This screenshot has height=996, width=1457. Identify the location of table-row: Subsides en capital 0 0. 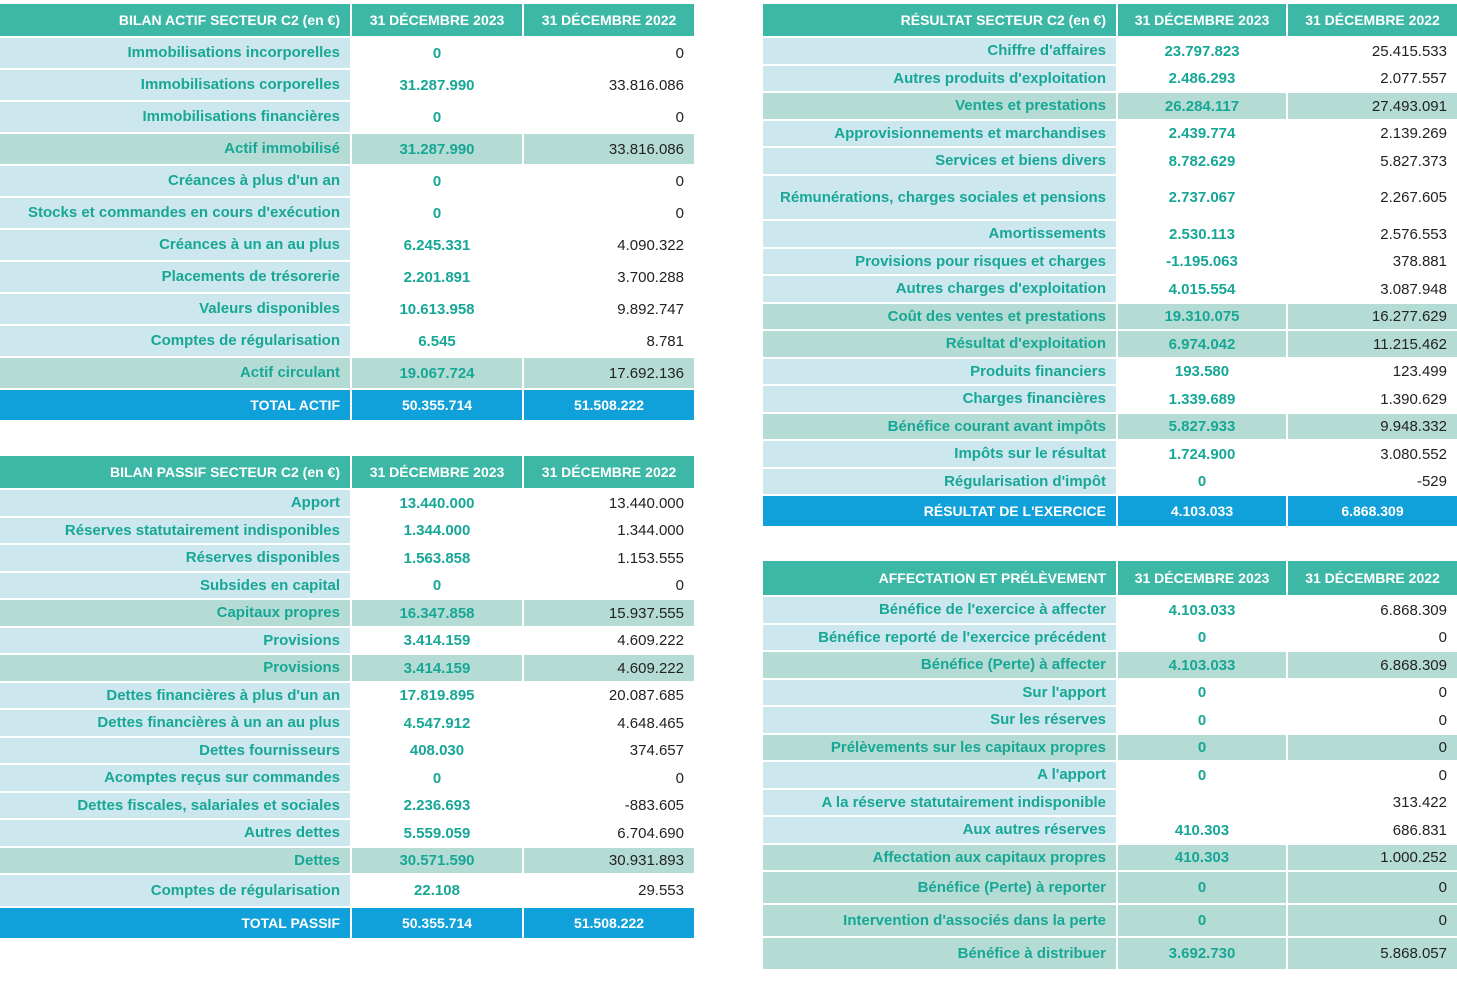
(347, 586).